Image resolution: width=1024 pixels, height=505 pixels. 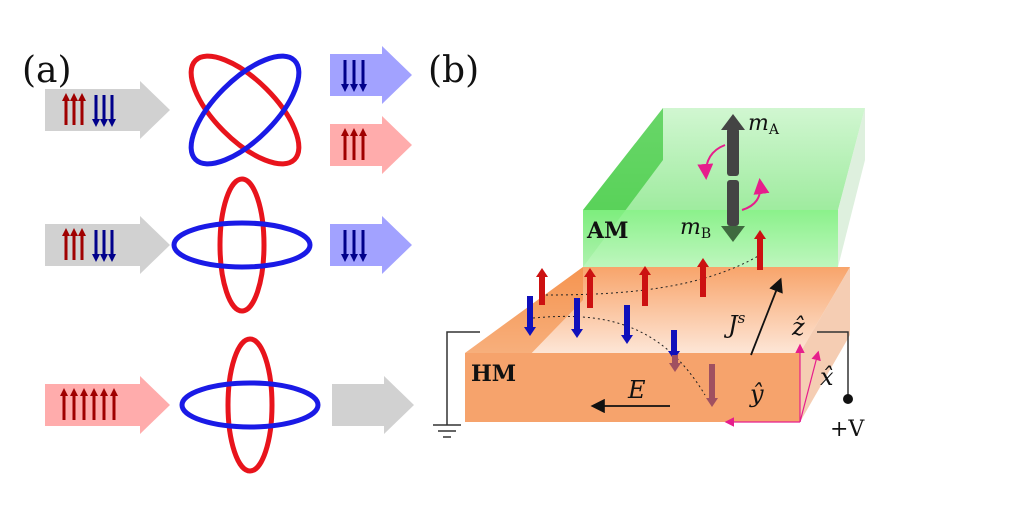 I want to click on spin-arrows, so click(x=645, y=318).